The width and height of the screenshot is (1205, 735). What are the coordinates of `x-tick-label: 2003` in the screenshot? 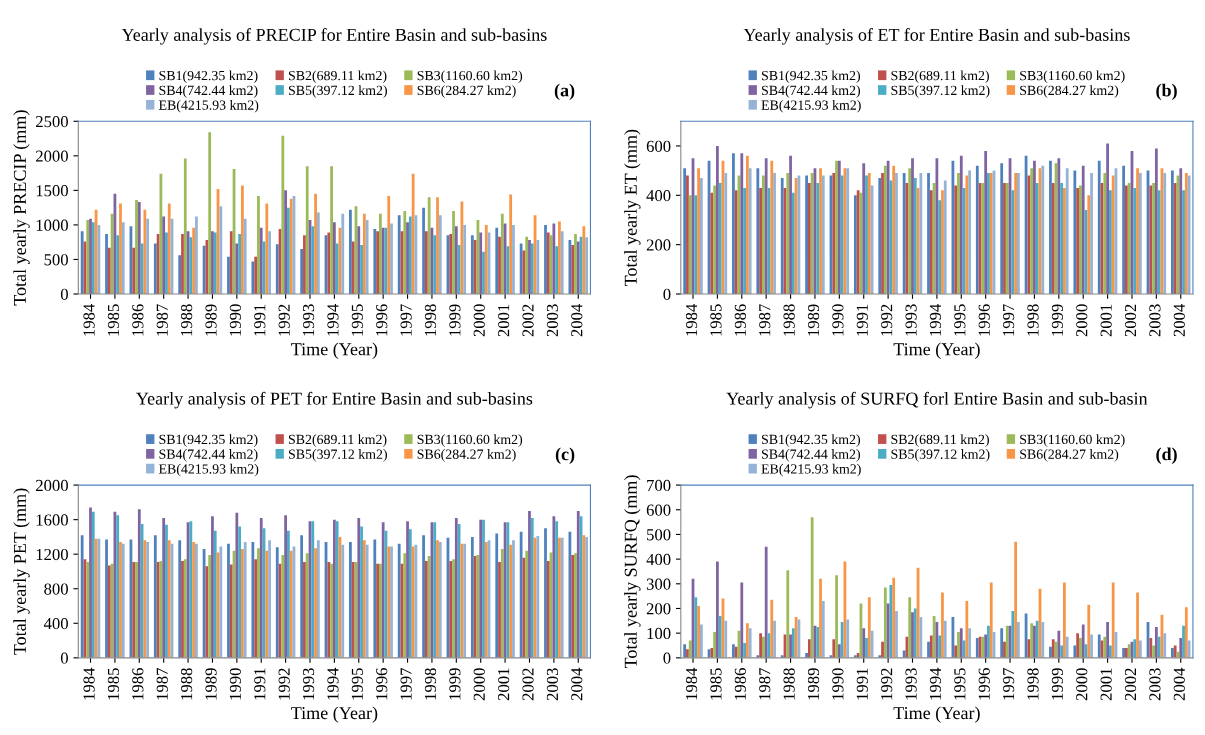 It's located at (1155, 320).